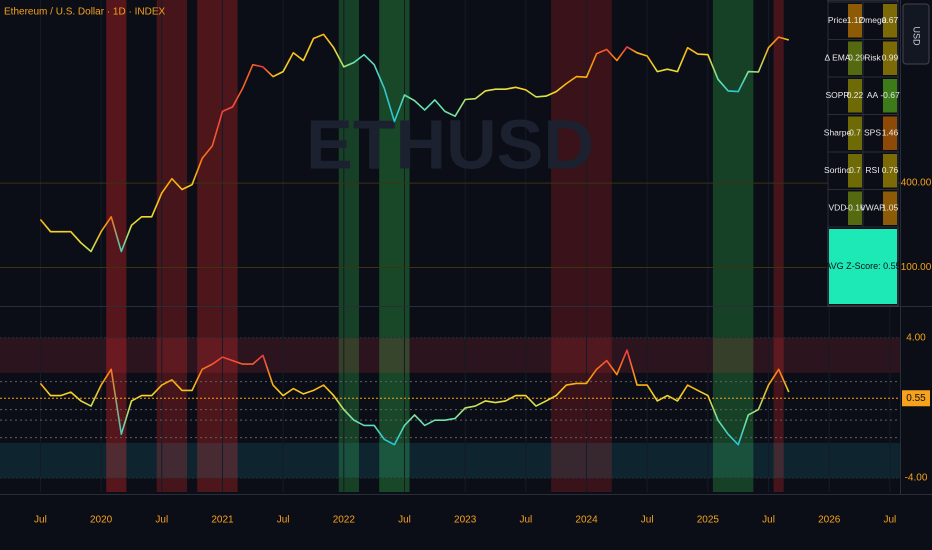  I want to click on table-value: 1.05, so click(890, 208).